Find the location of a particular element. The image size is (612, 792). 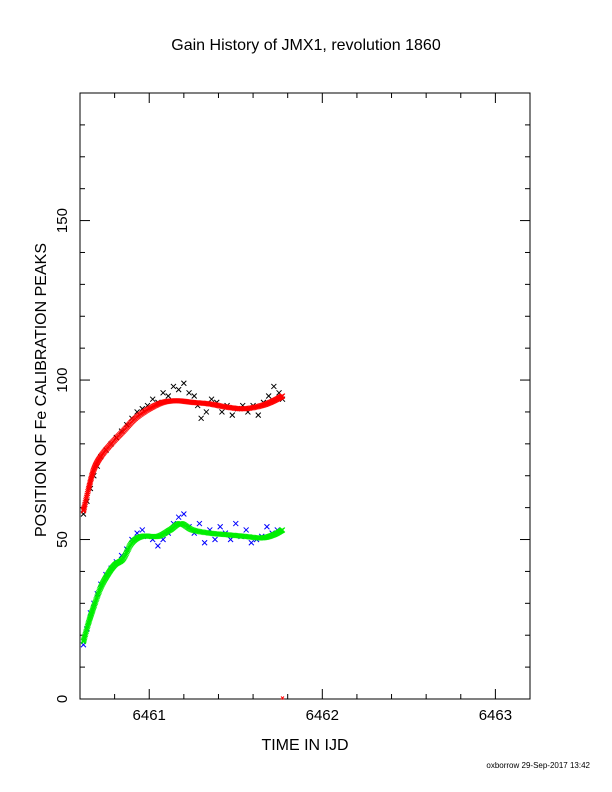

y-tick-label: 0 is located at coordinates (62, 699).